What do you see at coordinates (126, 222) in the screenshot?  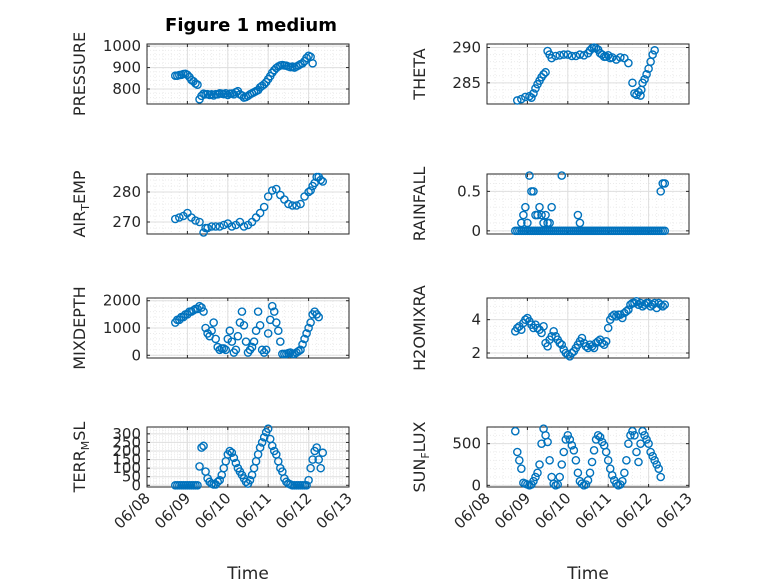 I see `y-tick-label: 270` at bounding box center [126, 222].